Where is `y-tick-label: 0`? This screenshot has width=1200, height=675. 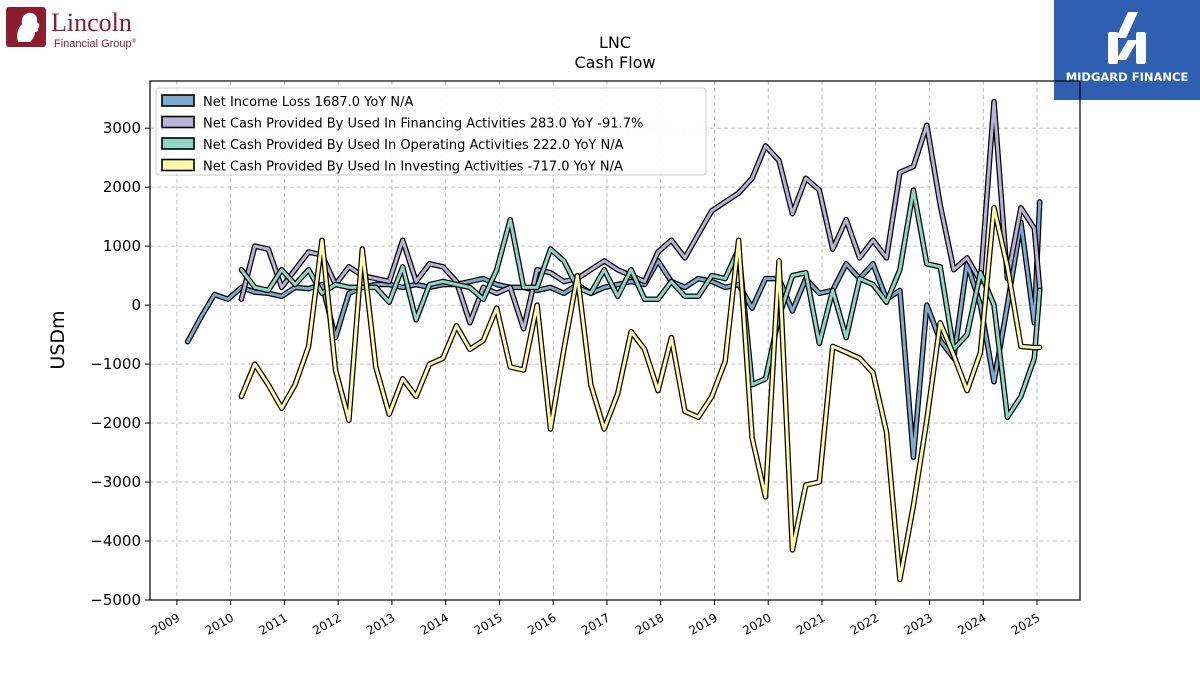 y-tick-label: 0 is located at coordinates (136, 305).